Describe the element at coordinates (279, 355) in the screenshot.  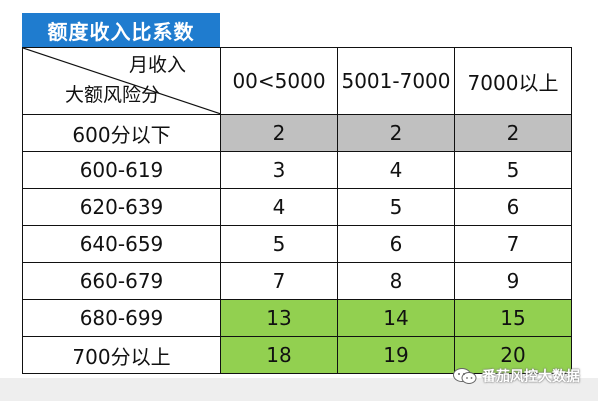
I see `table-cell: 18` at that location.